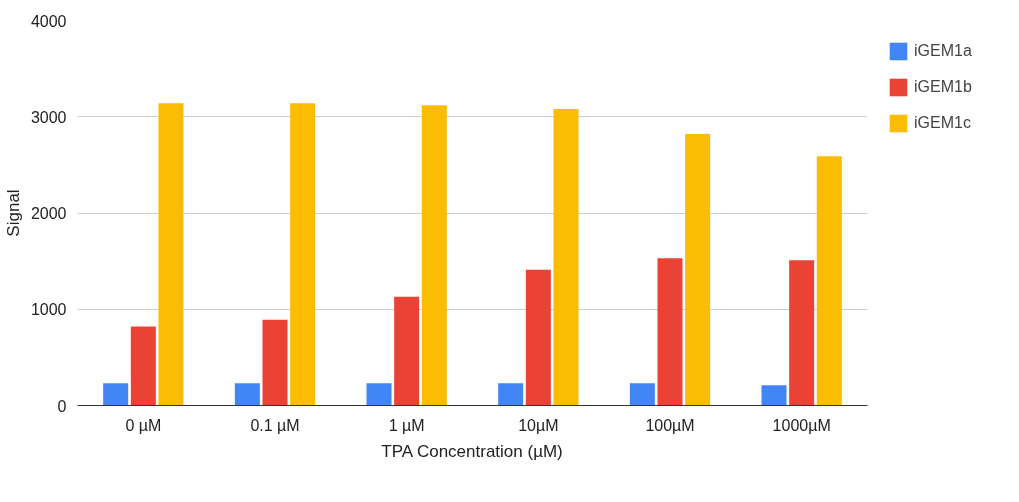 Image resolution: width=1019 pixels, height=502 pixels. What do you see at coordinates (943, 51) in the screenshot?
I see `legend-label: iGEM1a` at bounding box center [943, 51].